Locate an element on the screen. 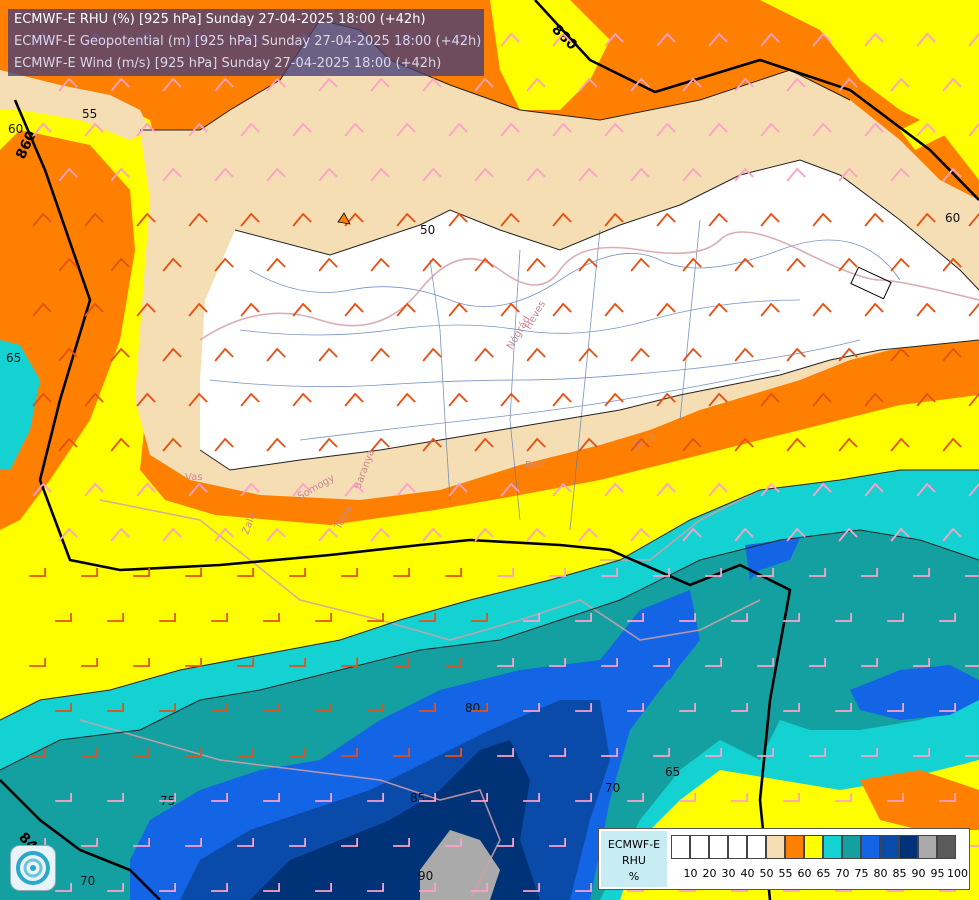  marker-triangle is located at coordinates (344, 218).